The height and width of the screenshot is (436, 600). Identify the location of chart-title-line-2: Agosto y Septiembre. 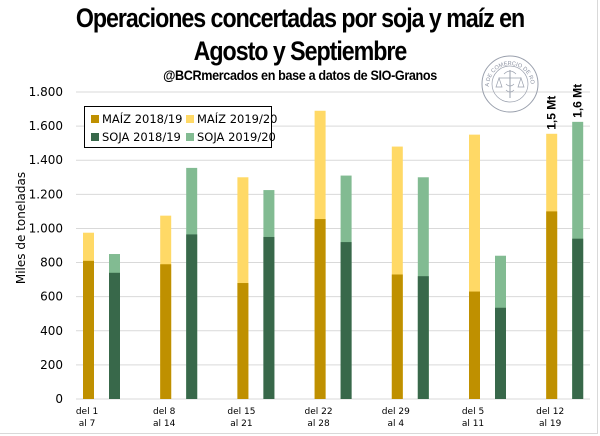
(300, 51).